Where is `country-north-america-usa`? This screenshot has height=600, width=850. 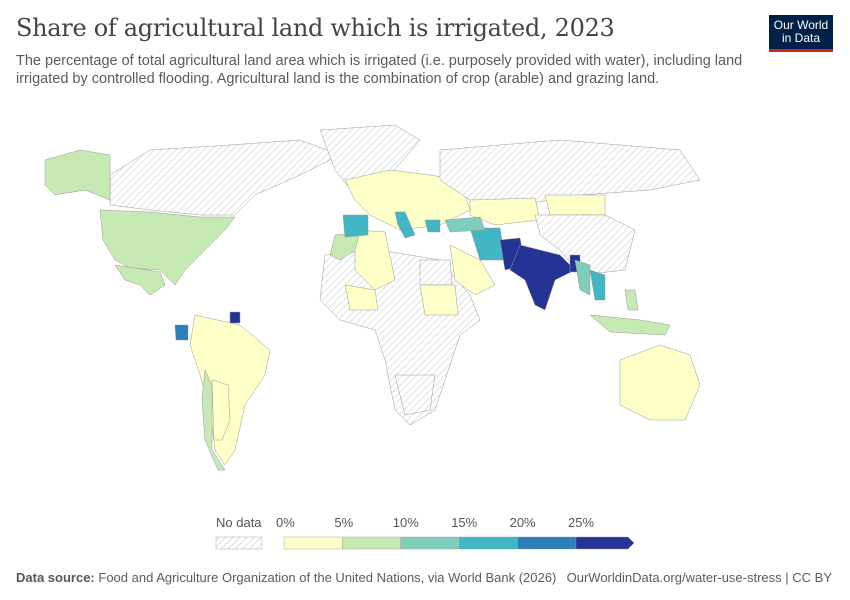
country-north-america-usa is located at coordinates (167, 247).